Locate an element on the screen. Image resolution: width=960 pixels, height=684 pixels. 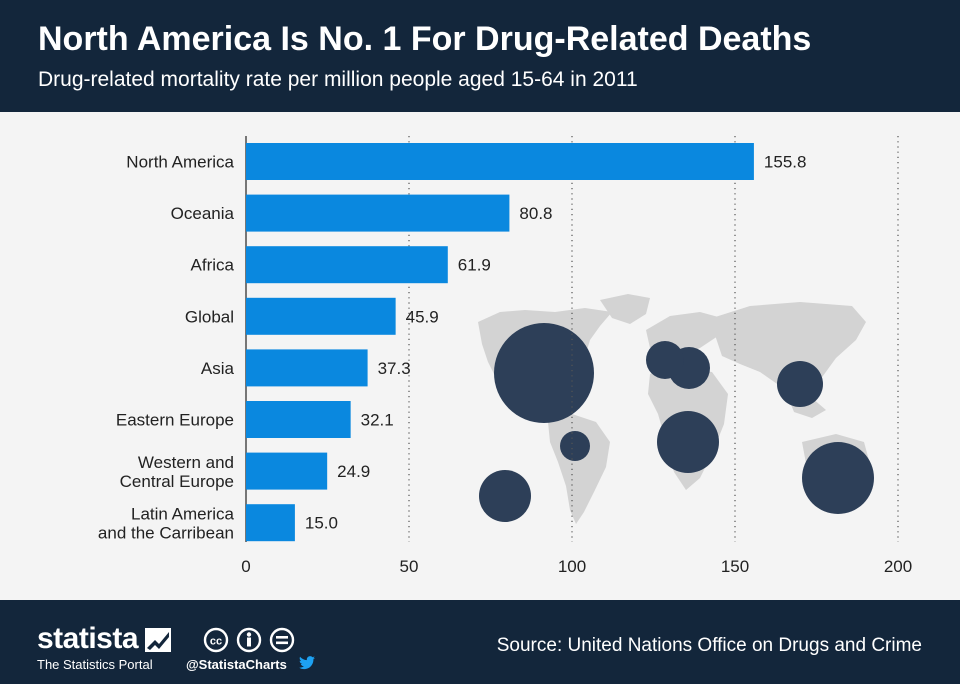
bar-value-label: 61.9 is located at coordinates (474, 265).